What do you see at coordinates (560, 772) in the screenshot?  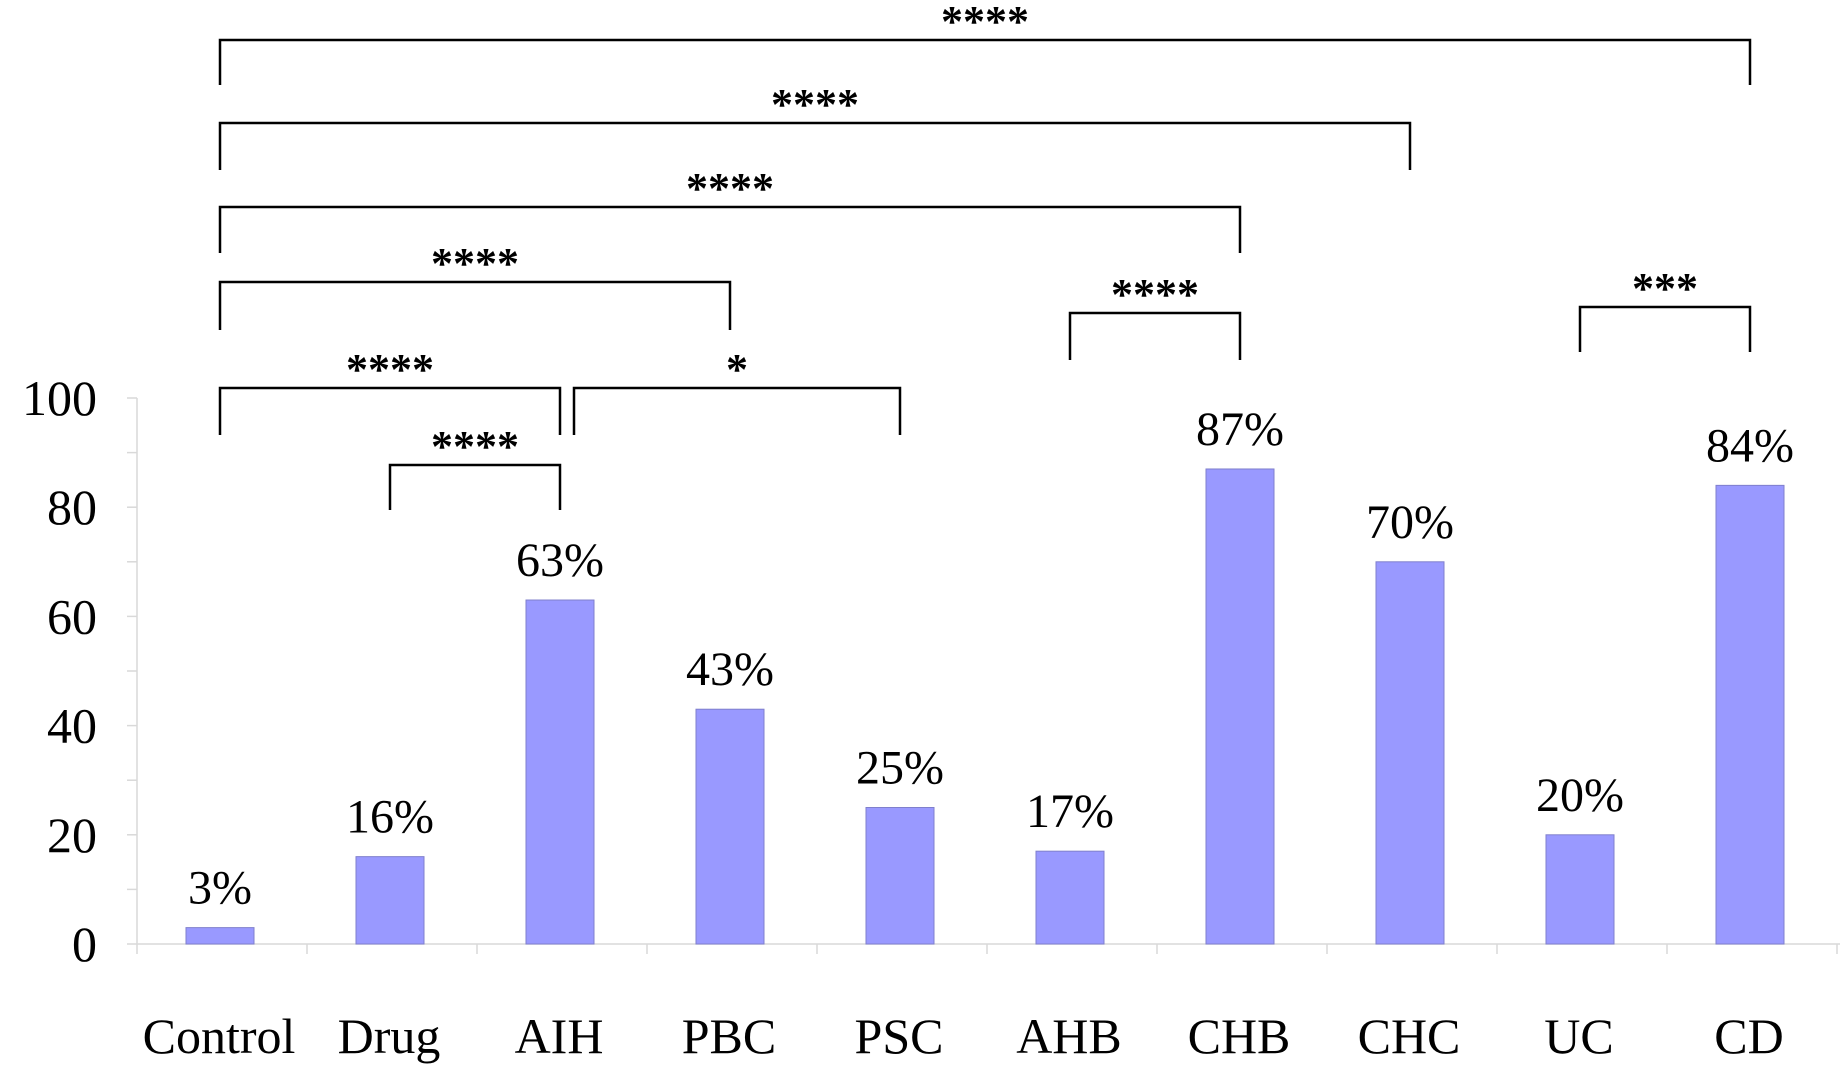 I see `bar-aih` at bounding box center [560, 772].